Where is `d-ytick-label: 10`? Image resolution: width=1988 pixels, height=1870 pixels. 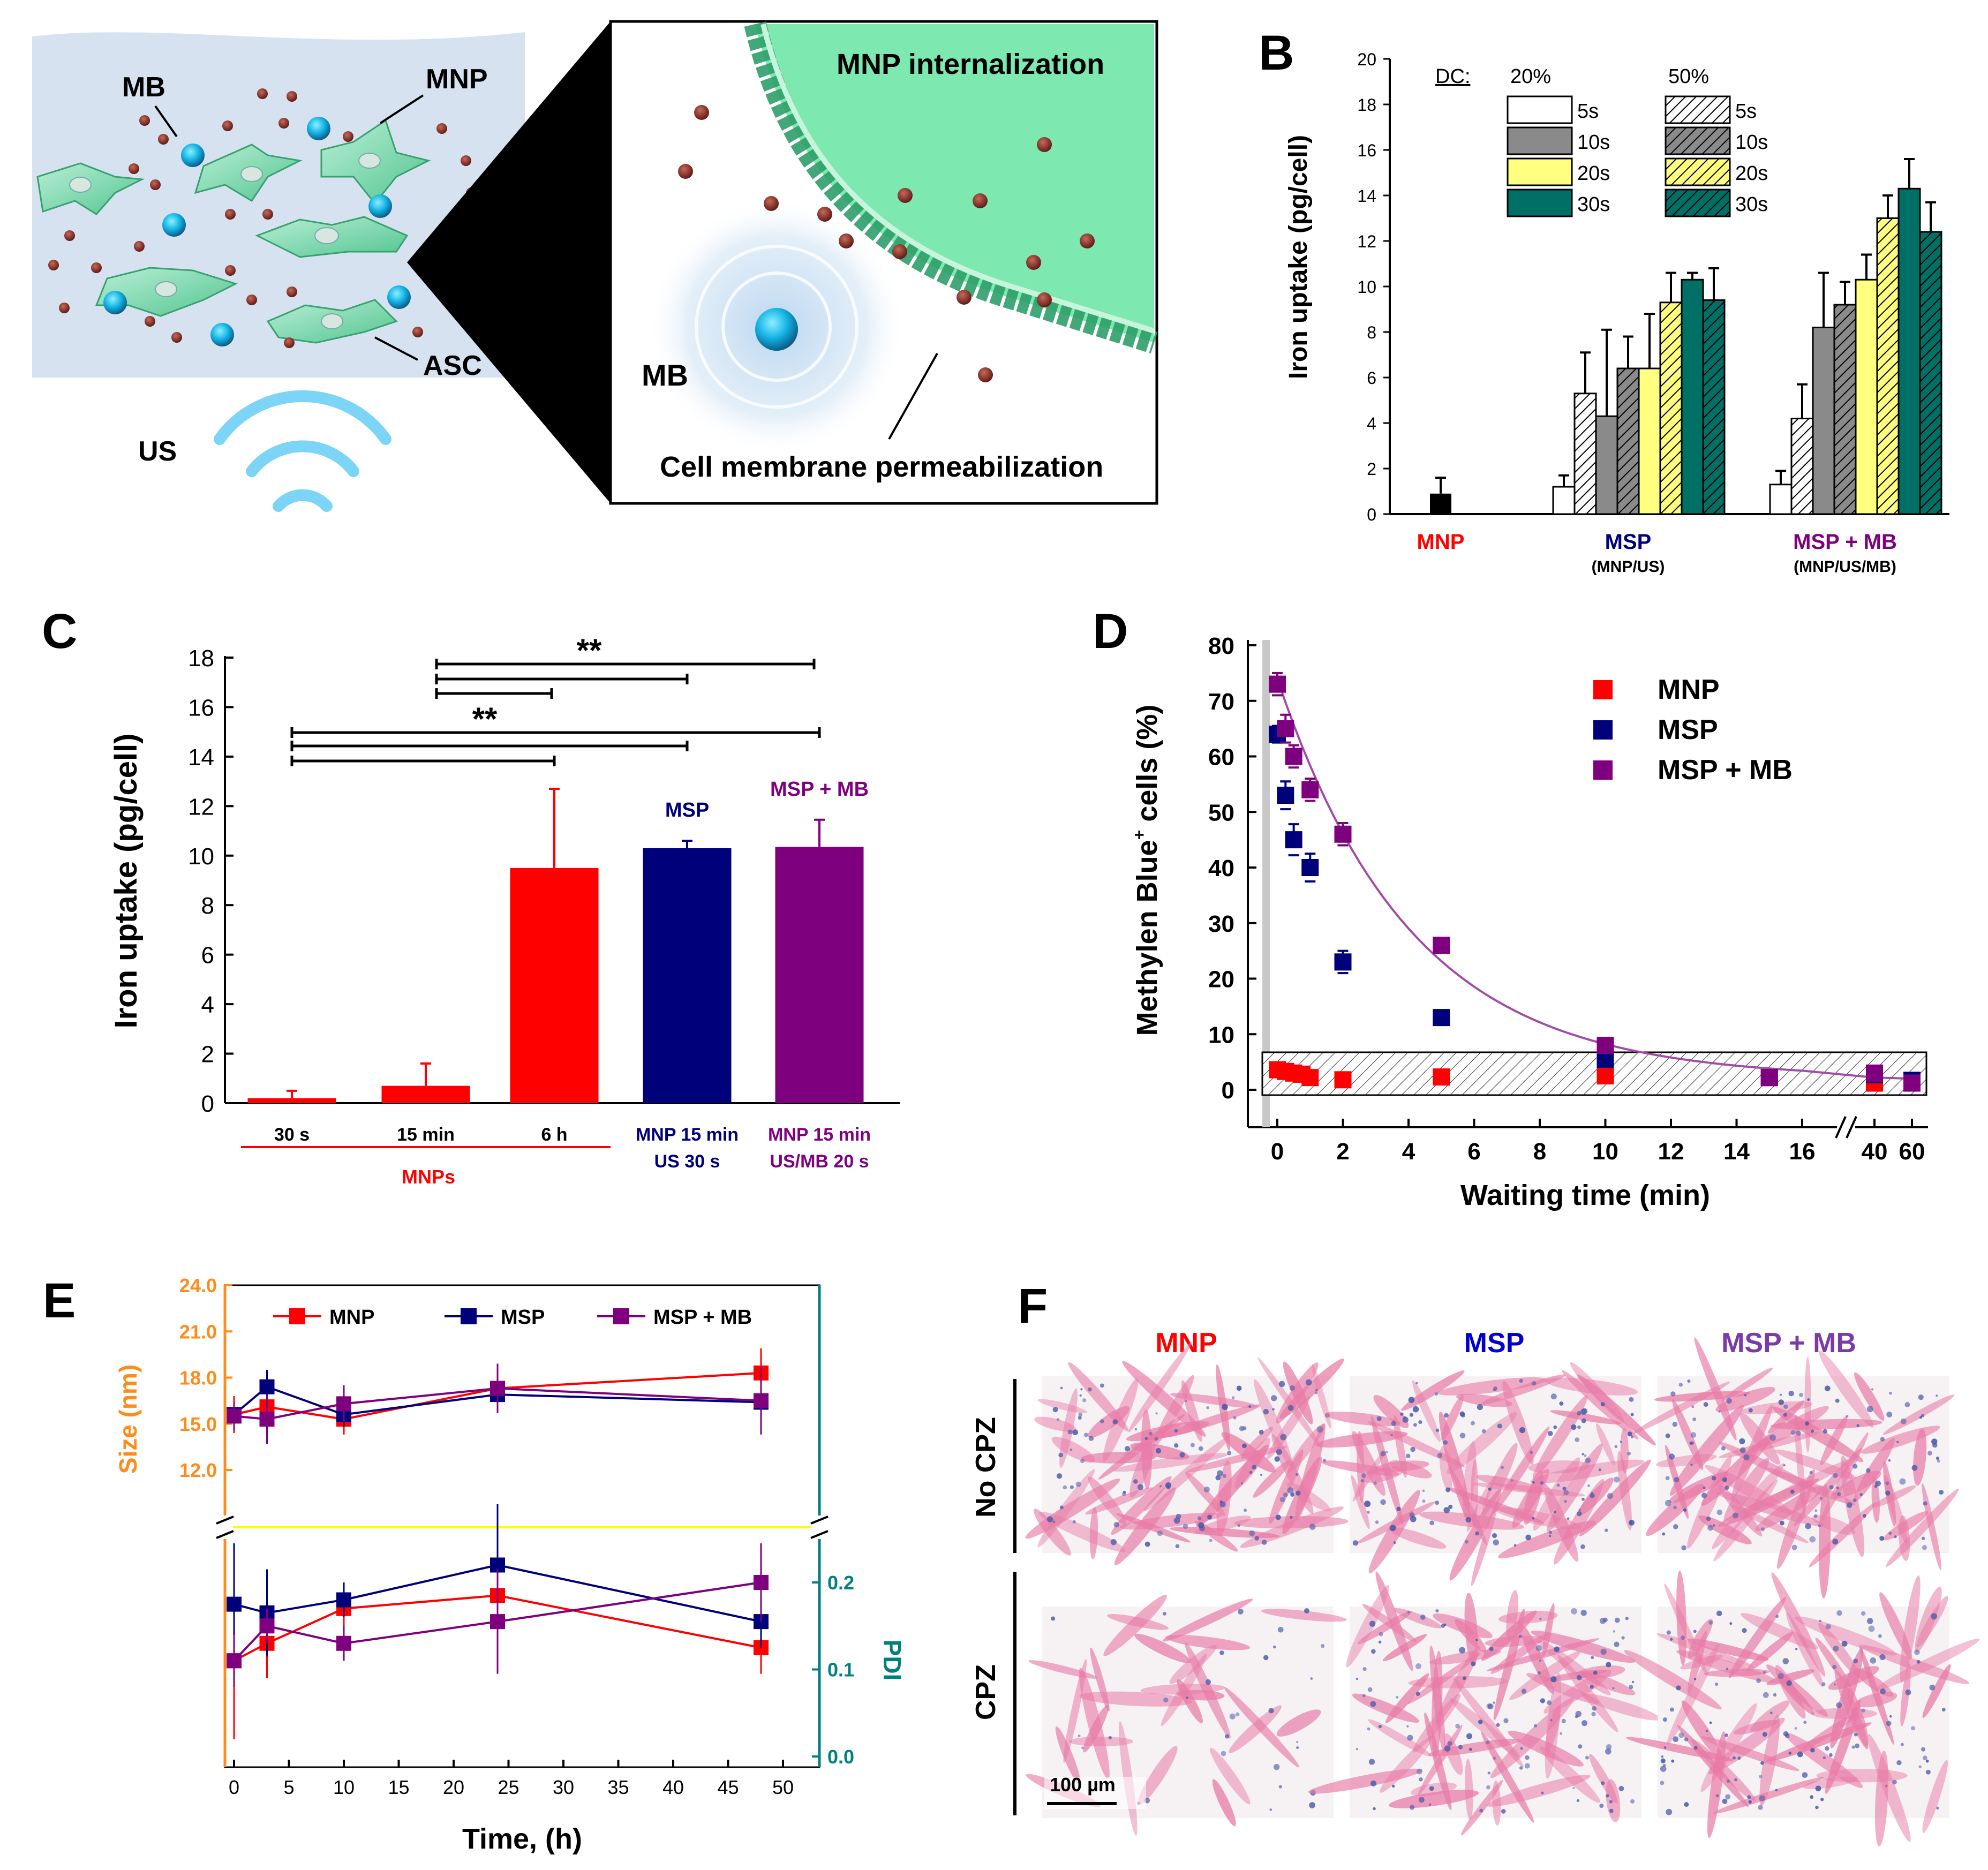
d-ytick-label: 10 is located at coordinates (1221, 1035).